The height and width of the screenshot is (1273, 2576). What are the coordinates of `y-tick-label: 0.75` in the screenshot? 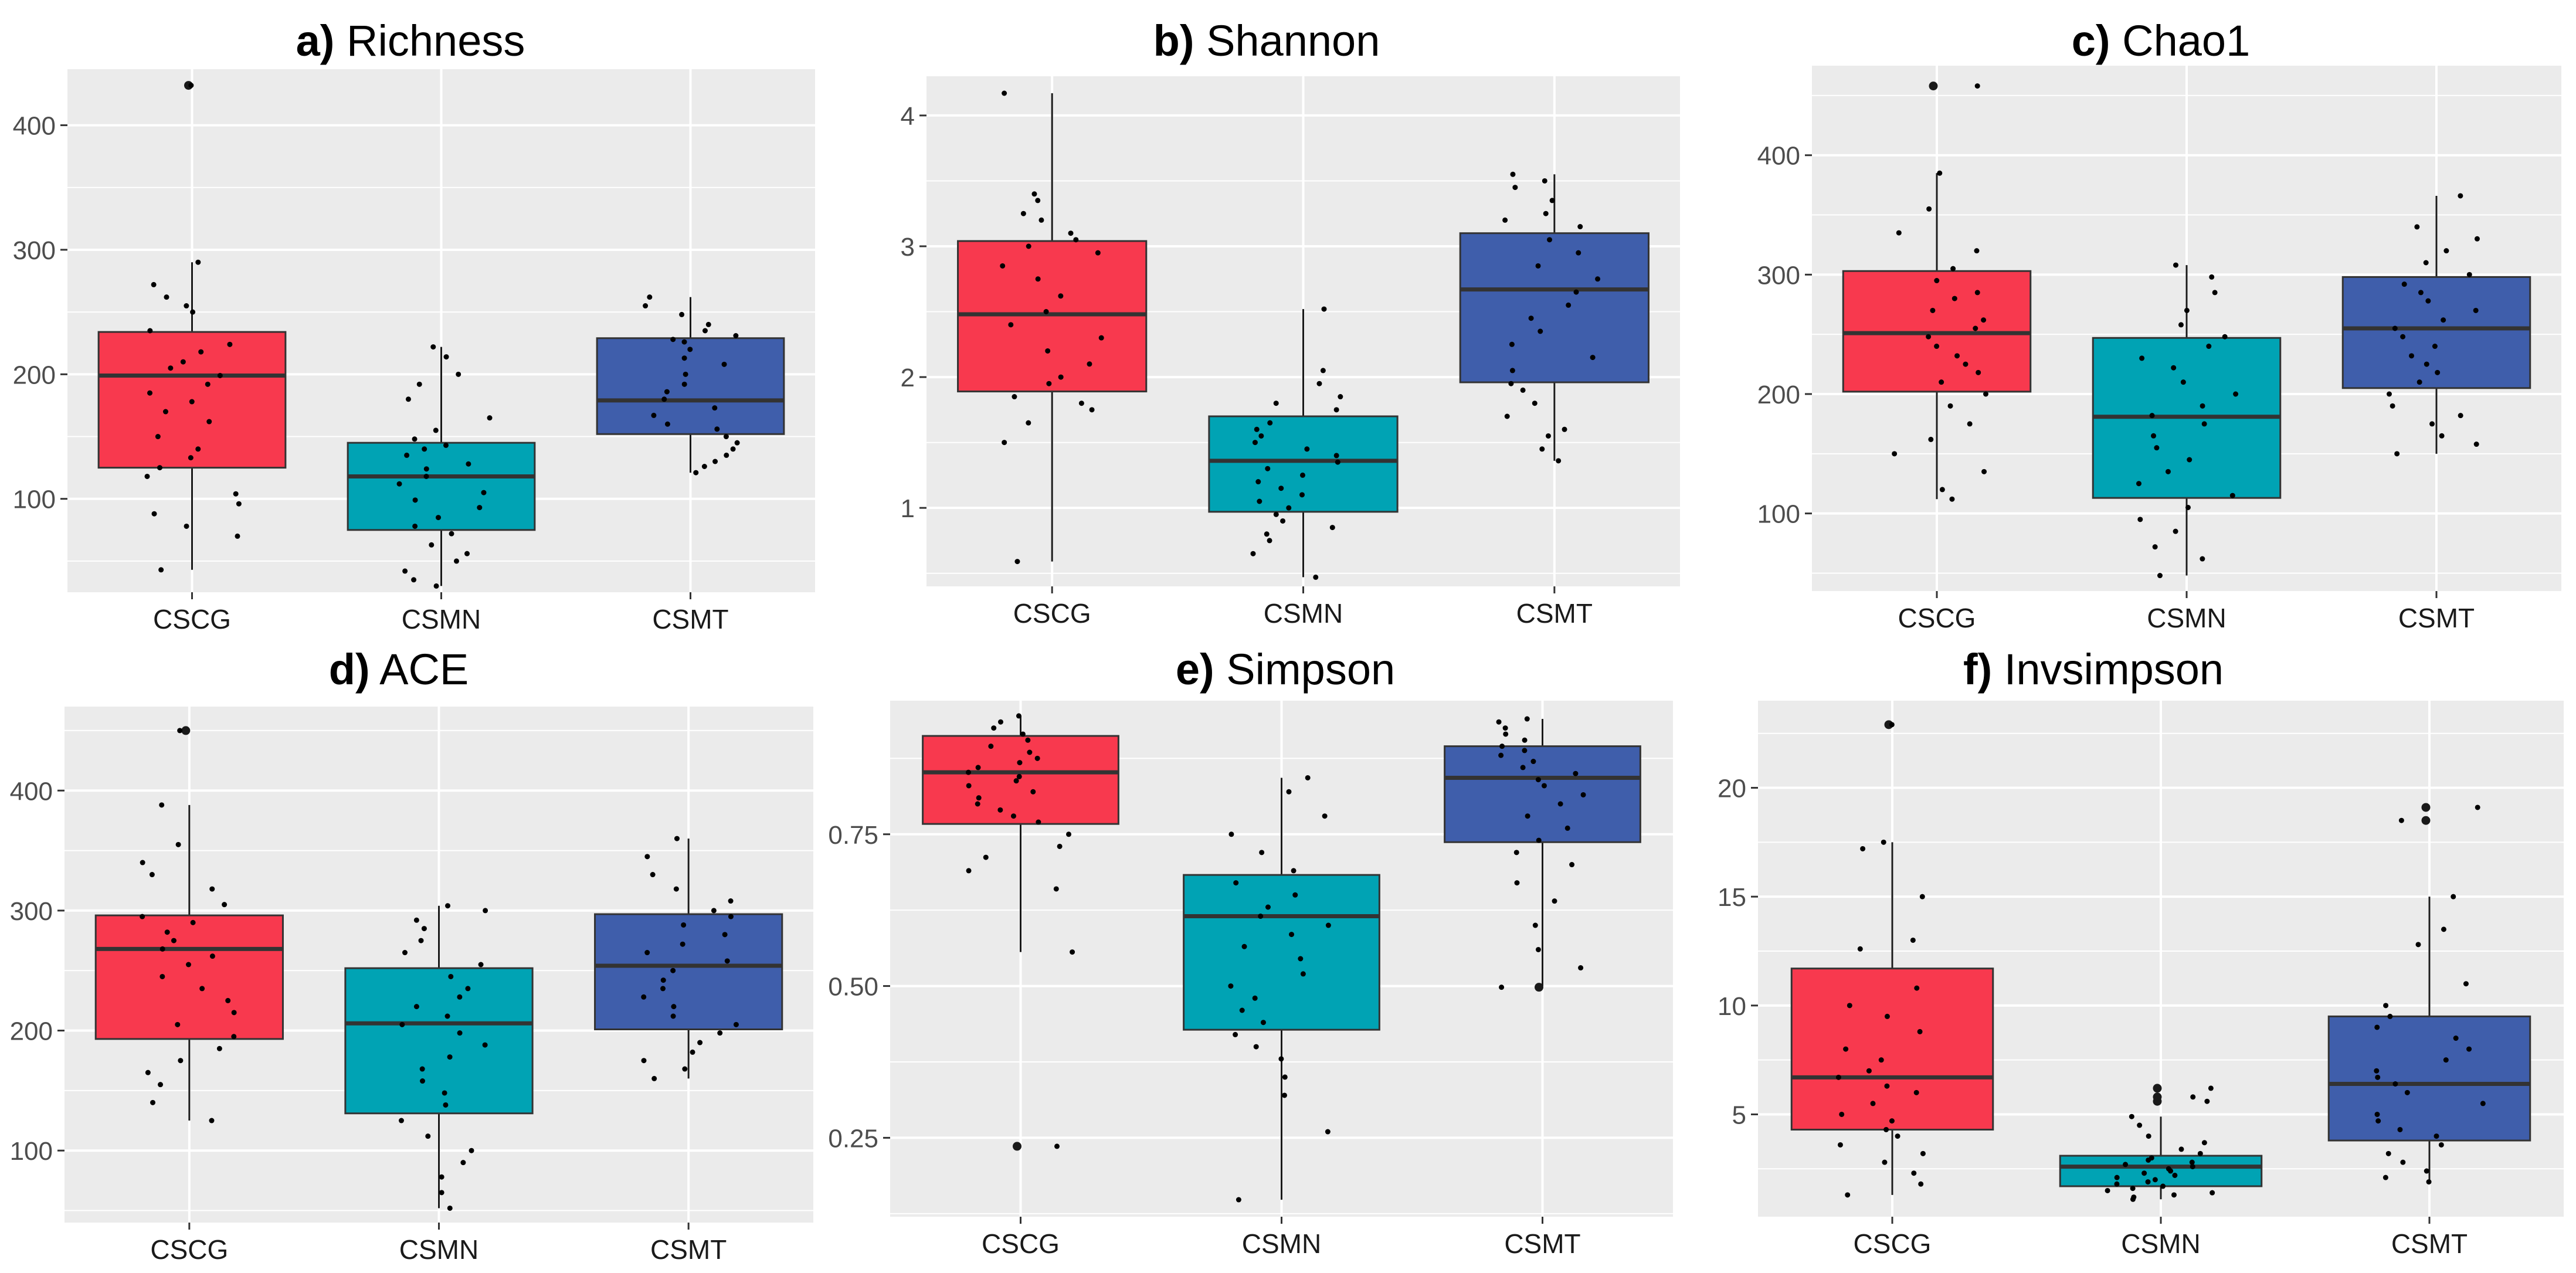 It's located at (853, 835).